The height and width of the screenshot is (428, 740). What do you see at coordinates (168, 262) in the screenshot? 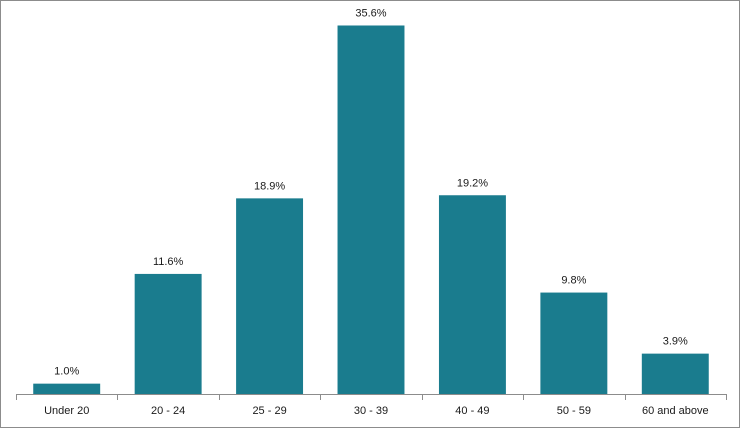
I see `data-label-1: 11.6%` at bounding box center [168, 262].